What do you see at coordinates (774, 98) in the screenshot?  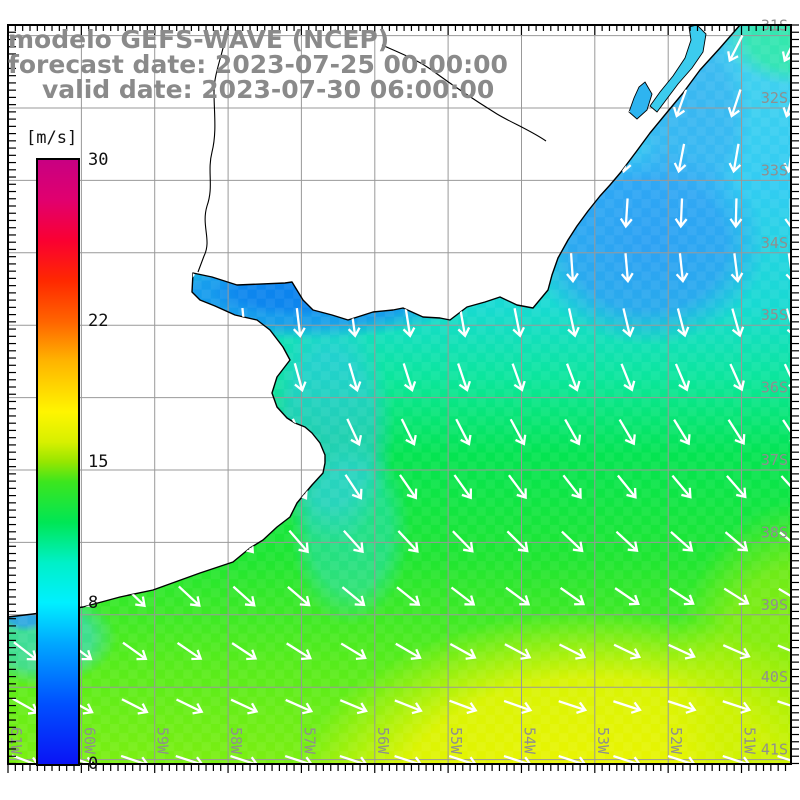 I see `lat-label: 32S` at bounding box center [774, 98].